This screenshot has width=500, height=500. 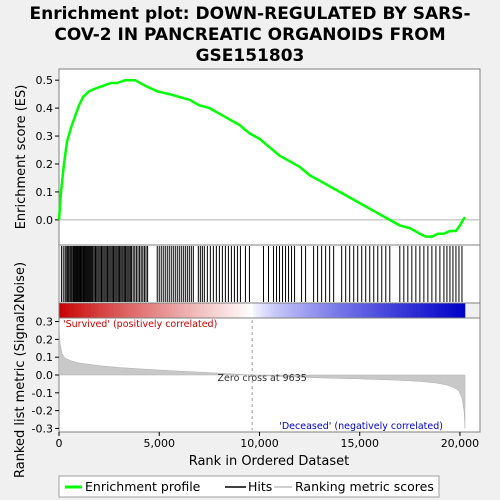 What do you see at coordinates (260, 486) in the screenshot?
I see `legend-hits-label: Hits` at bounding box center [260, 486].